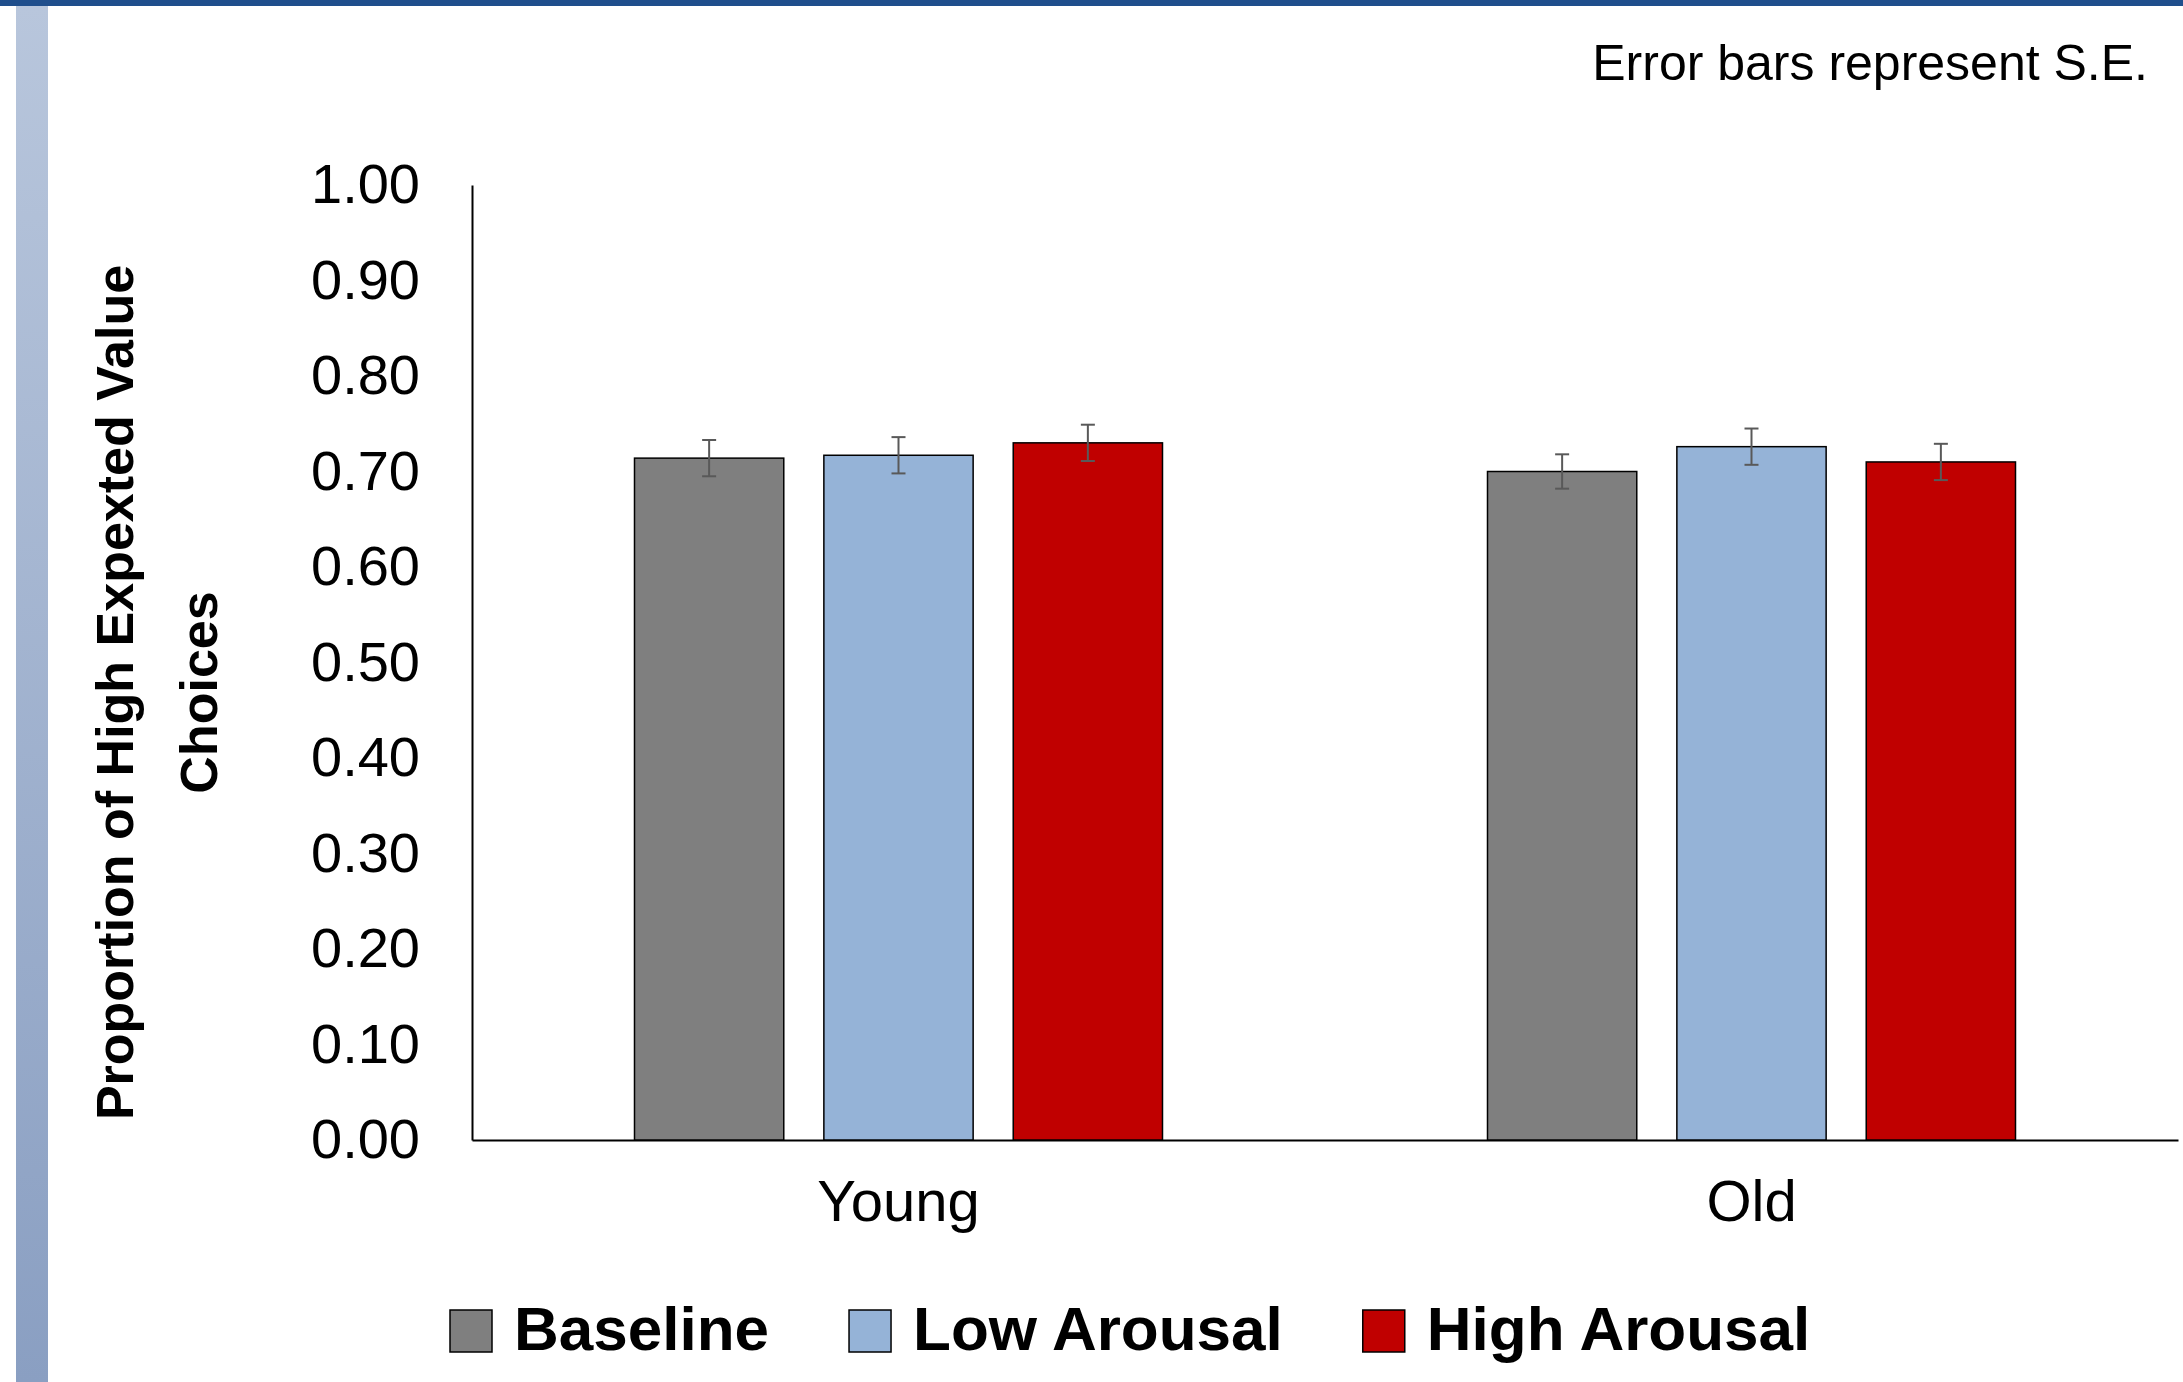 The height and width of the screenshot is (1382, 2183). What do you see at coordinates (1751, 1201) in the screenshot?
I see `x-tick-label: Old` at bounding box center [1751, 1201].